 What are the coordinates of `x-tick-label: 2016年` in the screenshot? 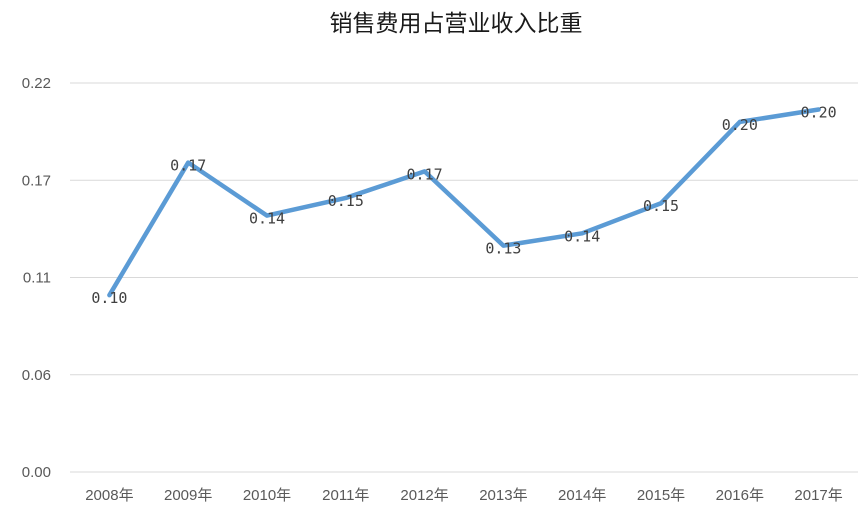 It's located at (740, 495).